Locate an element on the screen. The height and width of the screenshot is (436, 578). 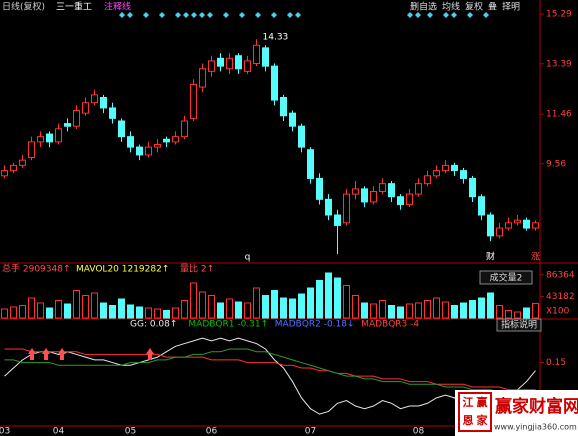
legend-text: MADBQR1 -0.31↑ is located at coordinates (228, 325).